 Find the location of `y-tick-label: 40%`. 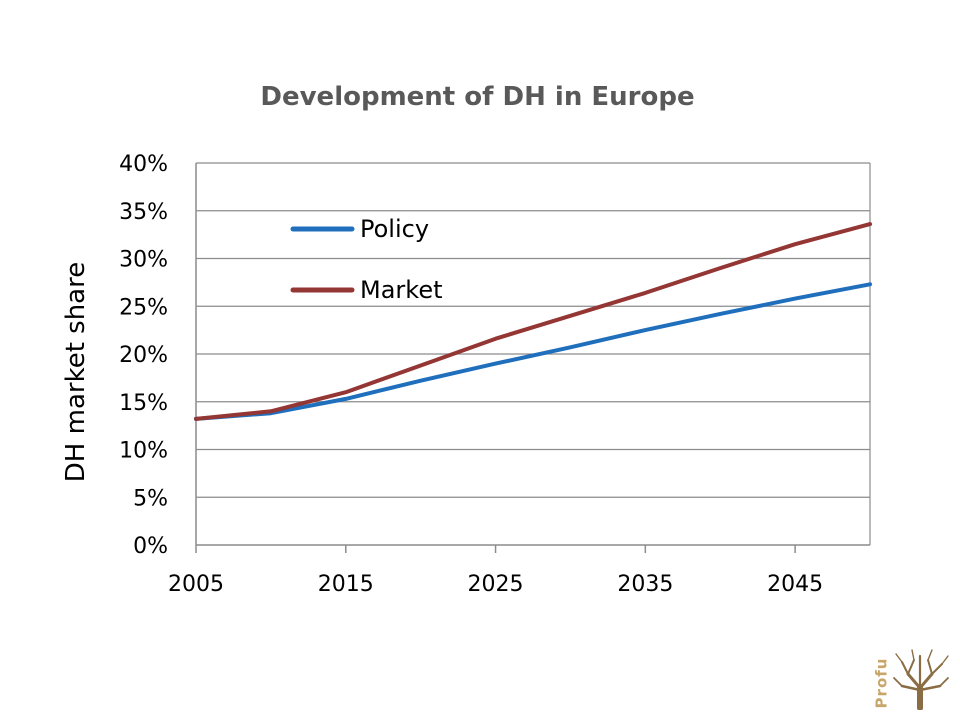

y-tick-label: 40% is located at coordinates (143, 164).